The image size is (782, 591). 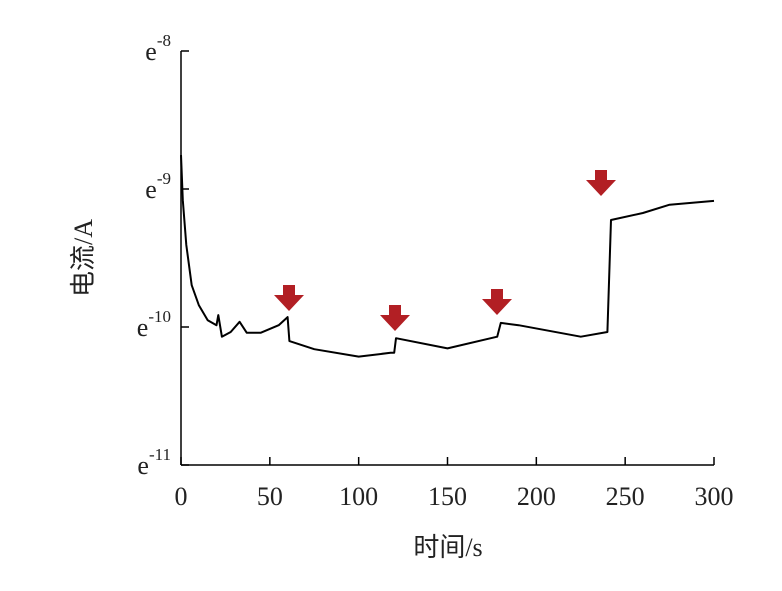 What do you see at coordinates (714, 496) in the screenshot?
I see `x-tick-label: 300` at bounding box center [714, 496].